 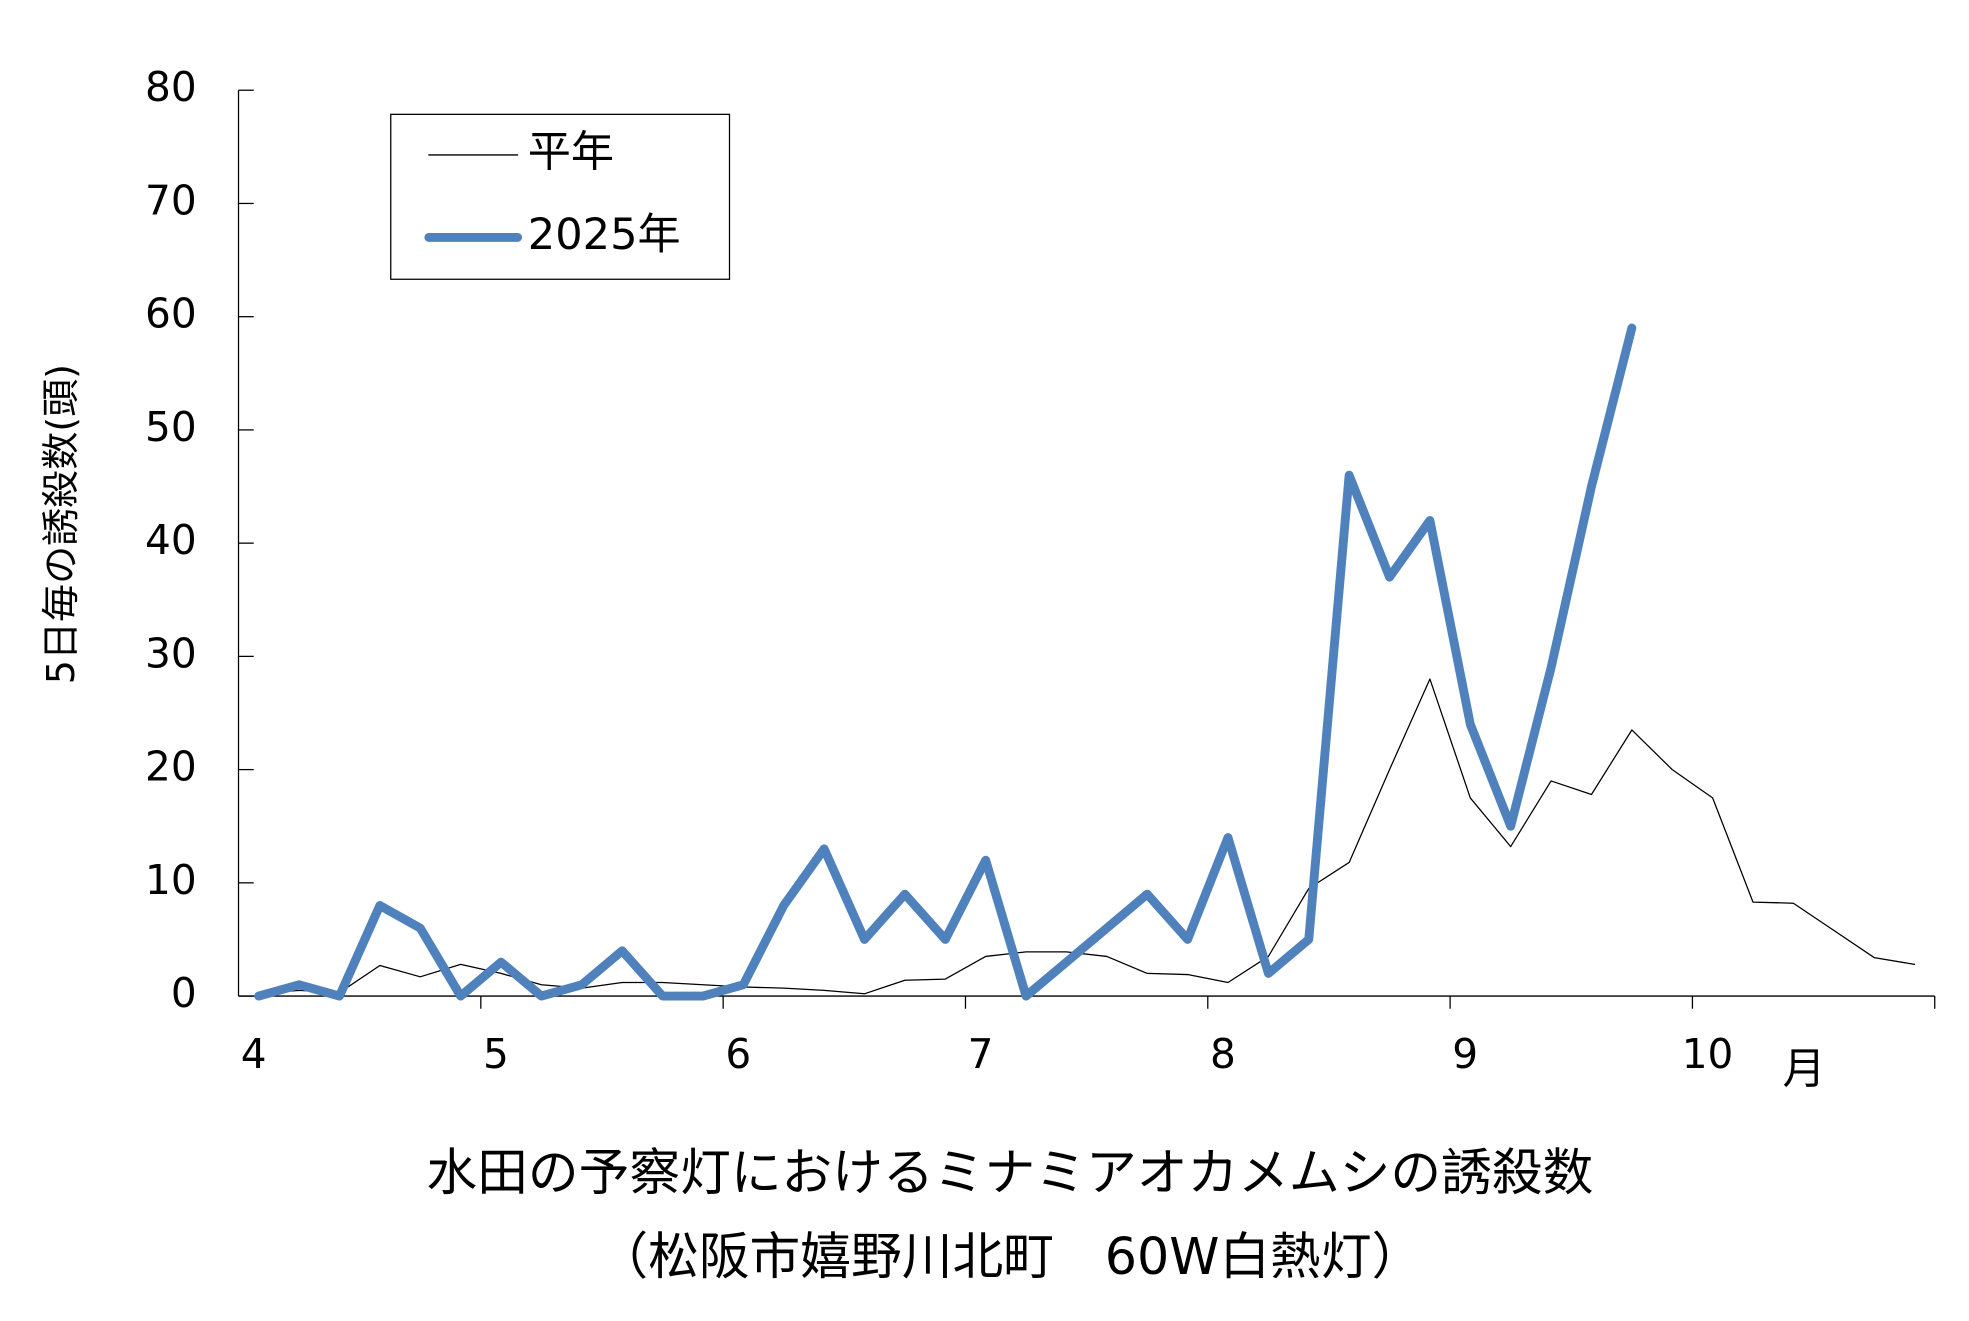 I want to click on x-tick-label: 6, so click(x=738, y=1054).